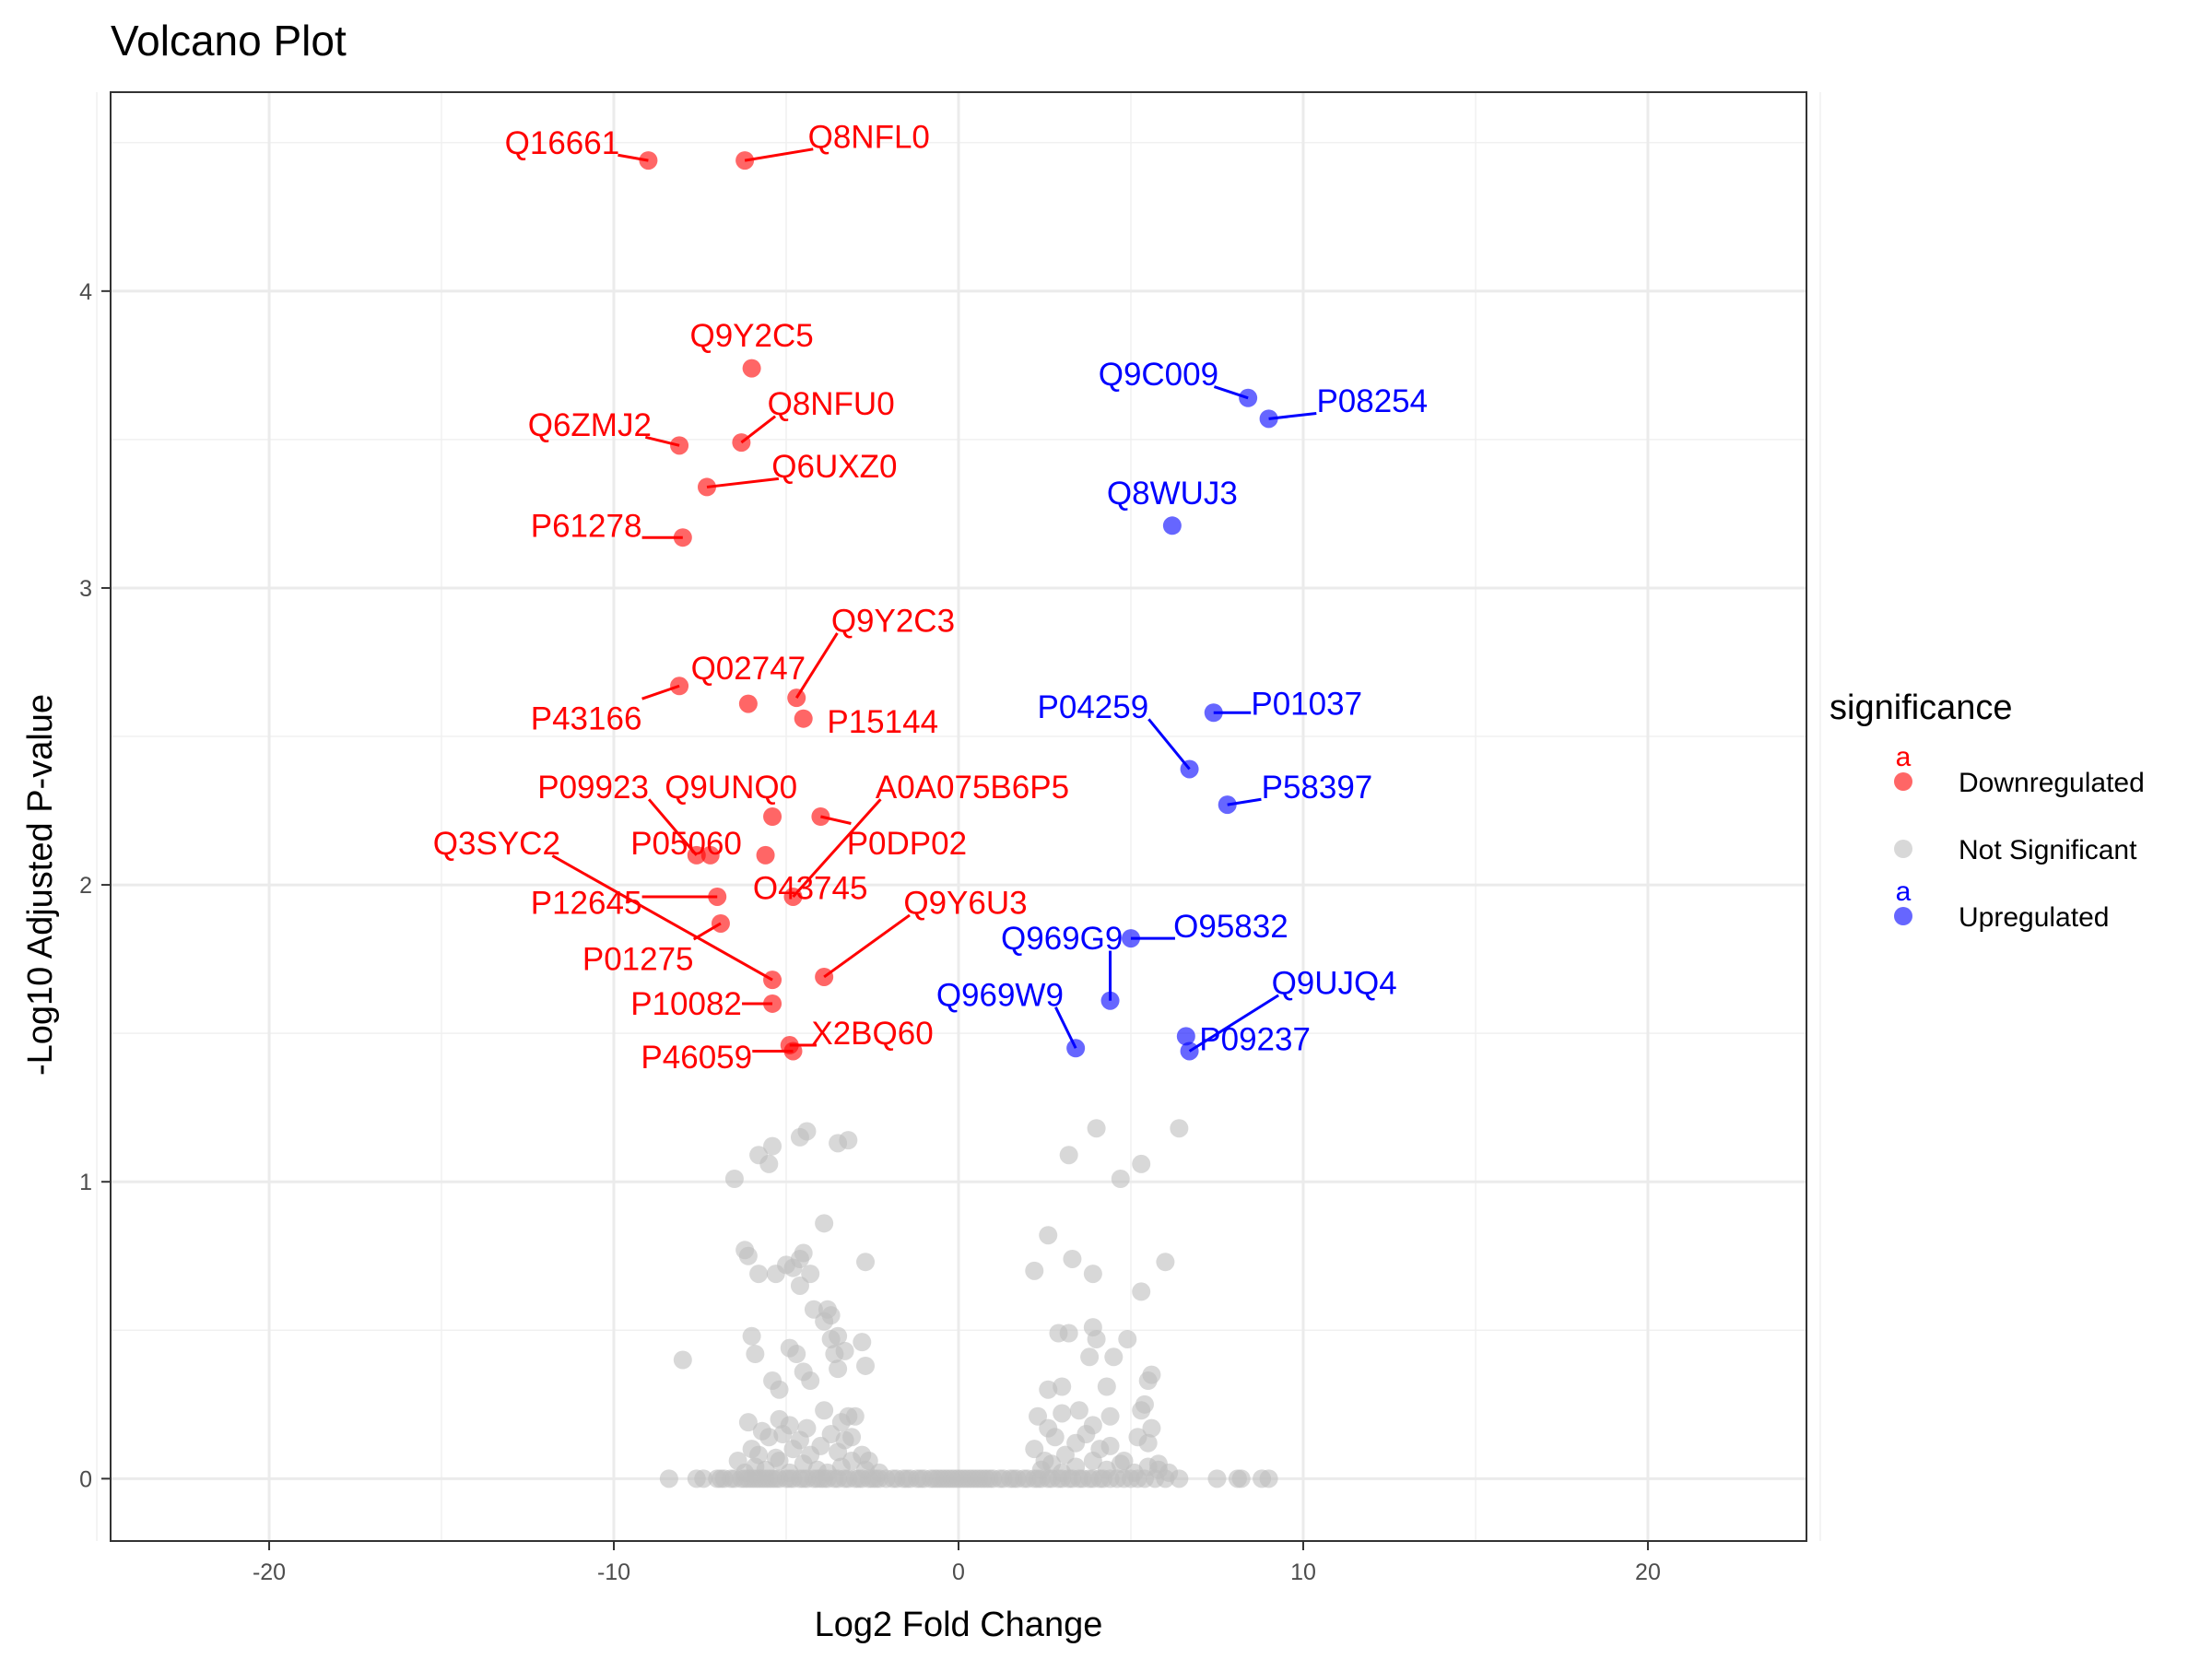 The image size is (2212, 1659). I want to click on y-tick-label: 0, so click(85, 1479).